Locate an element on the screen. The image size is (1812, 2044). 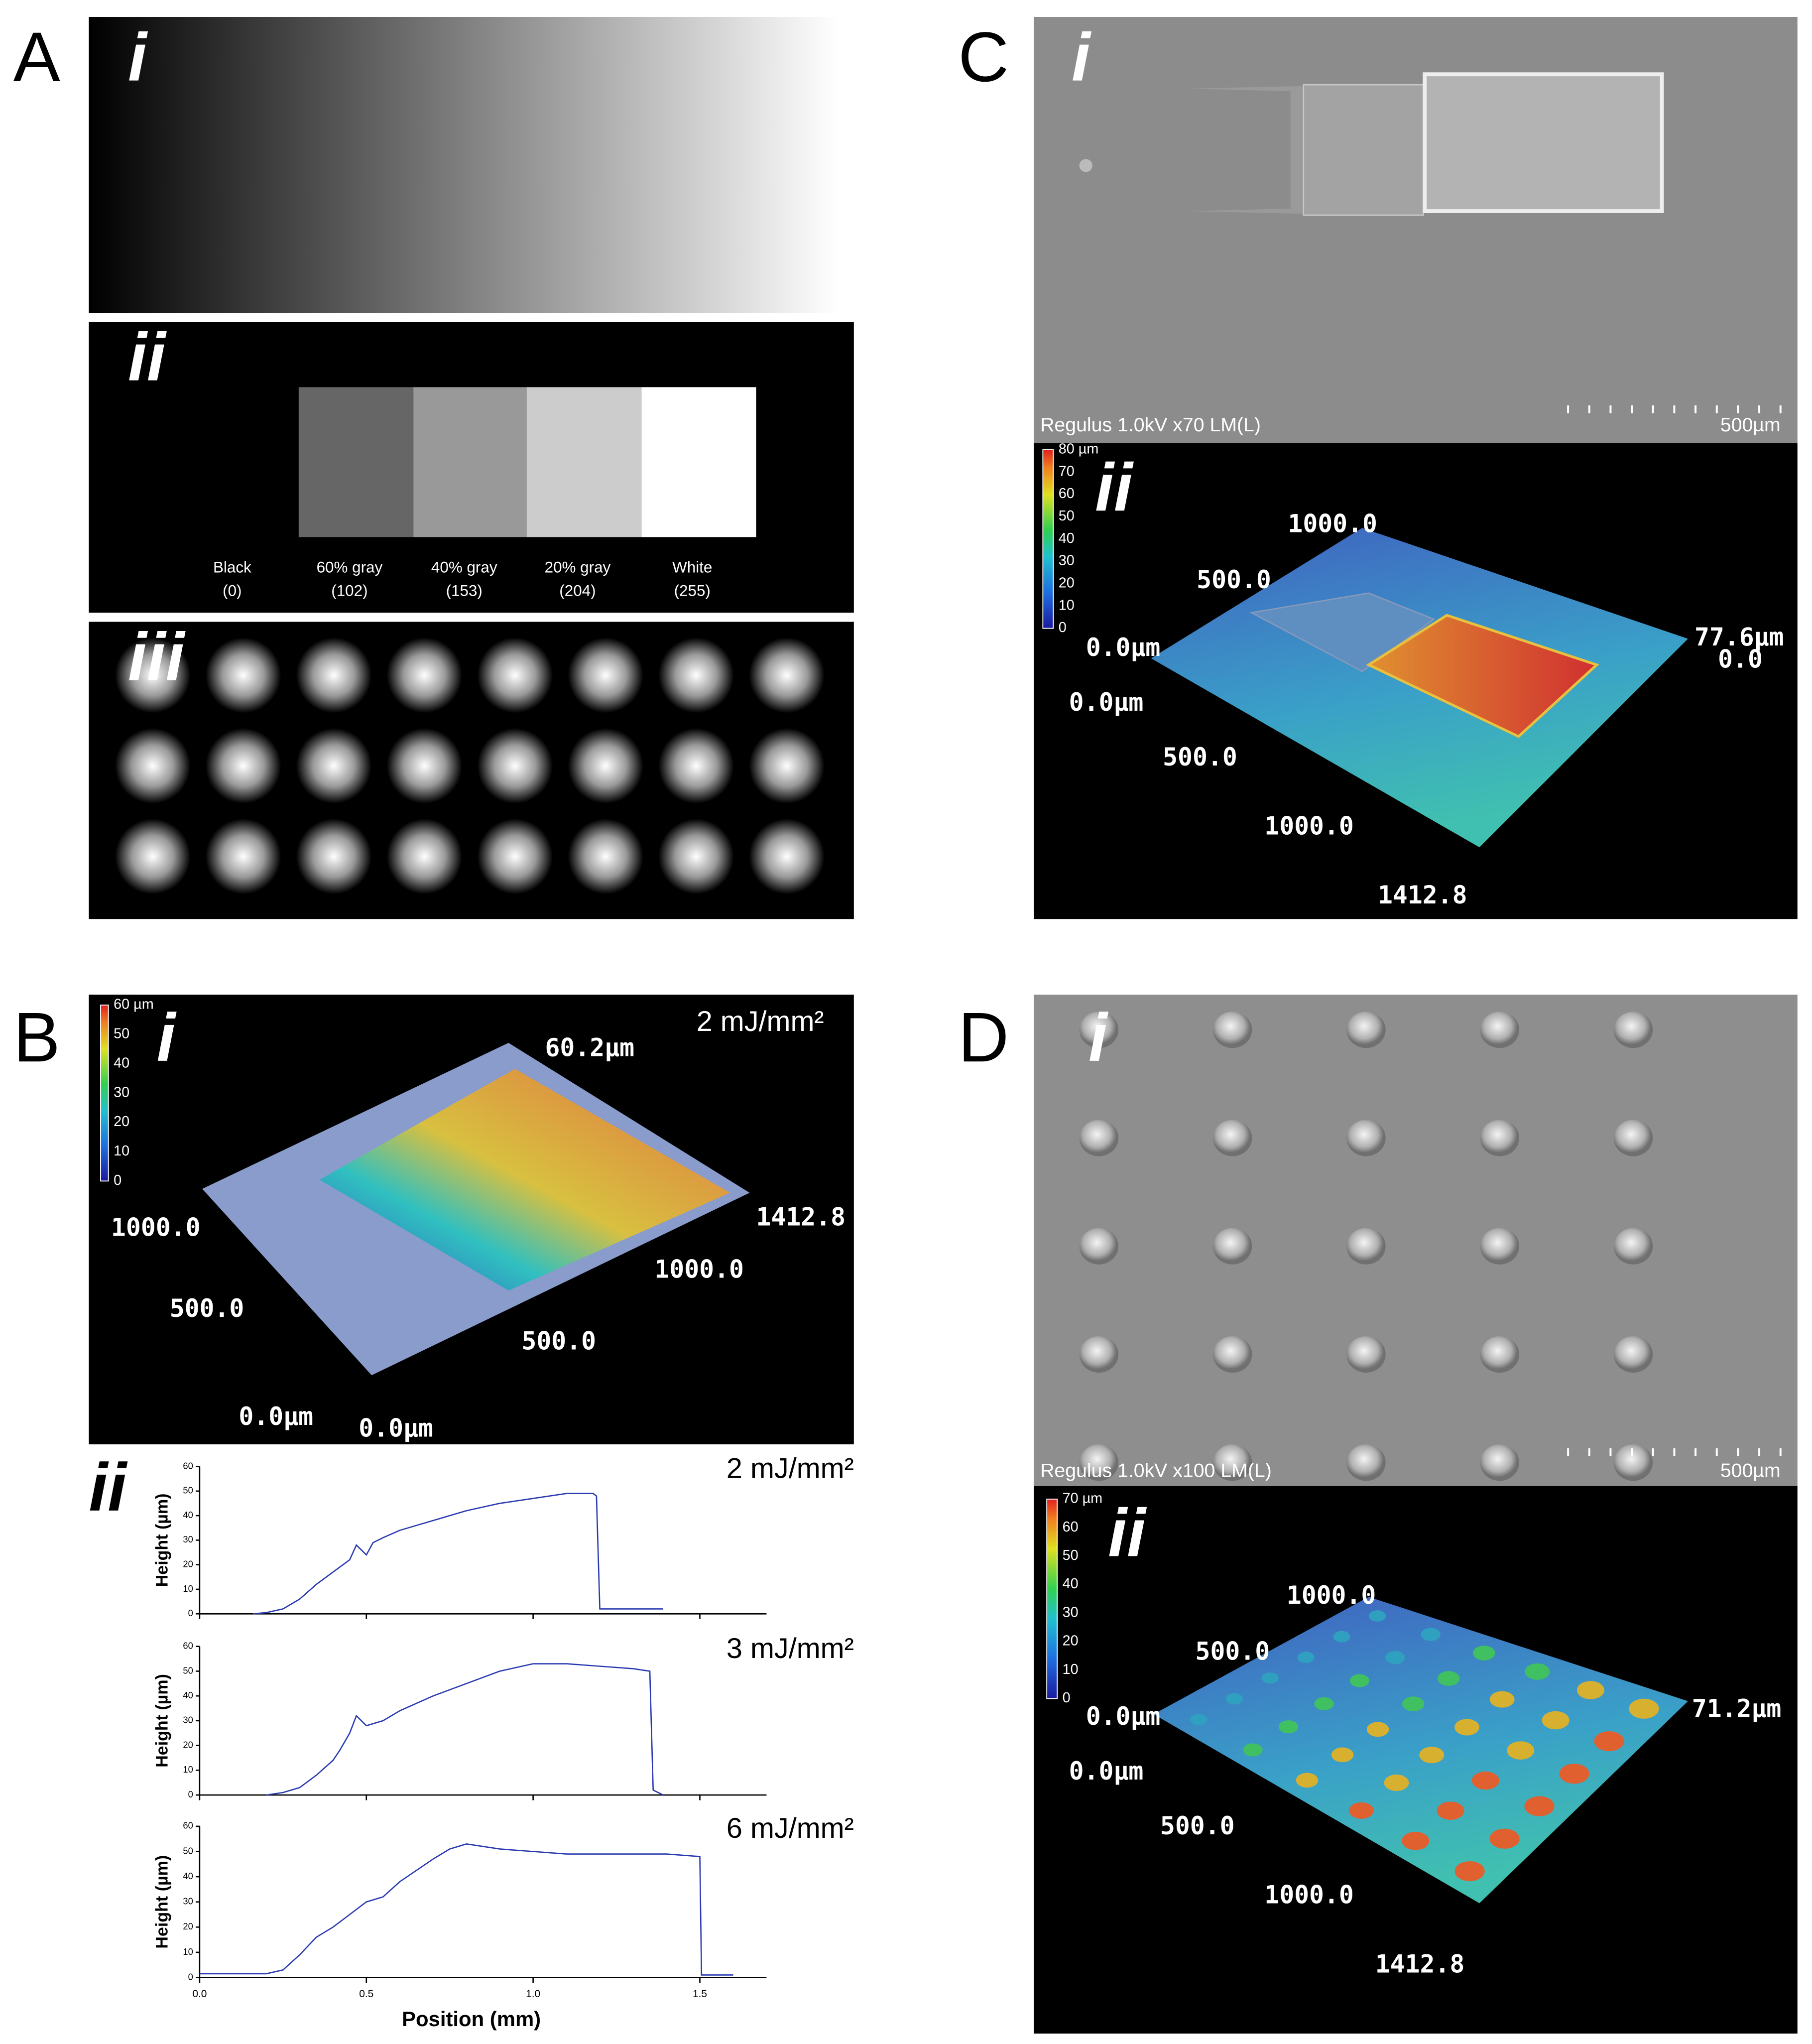
y-tick-label: 50 is located at coordinates (188, 1491).